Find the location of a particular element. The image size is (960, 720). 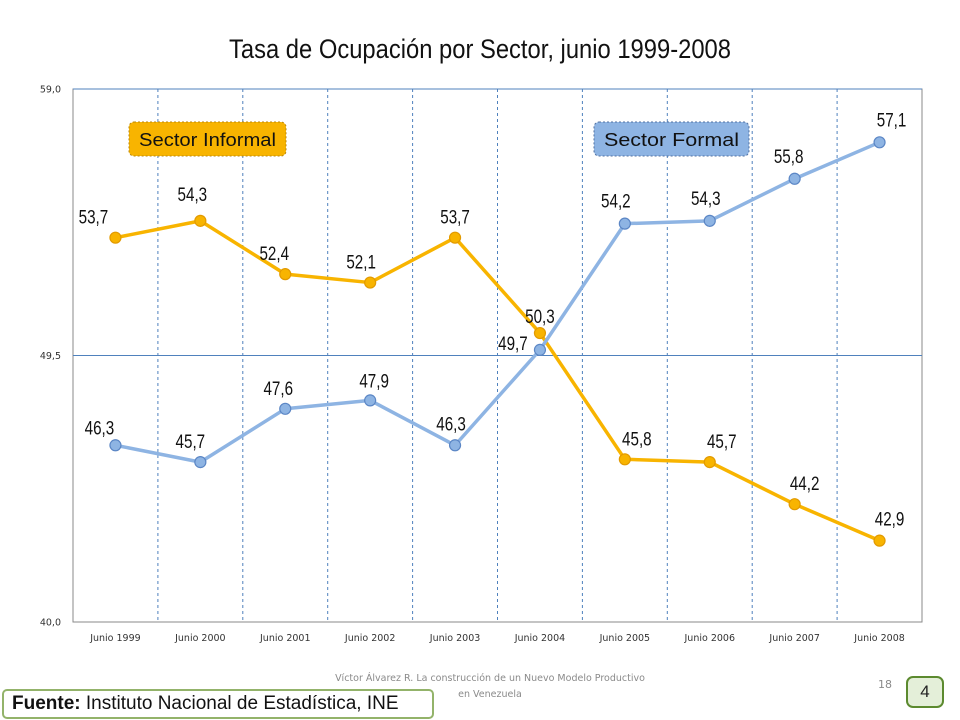

slide-badge-number: 4 is located at coordinates (925, 691).